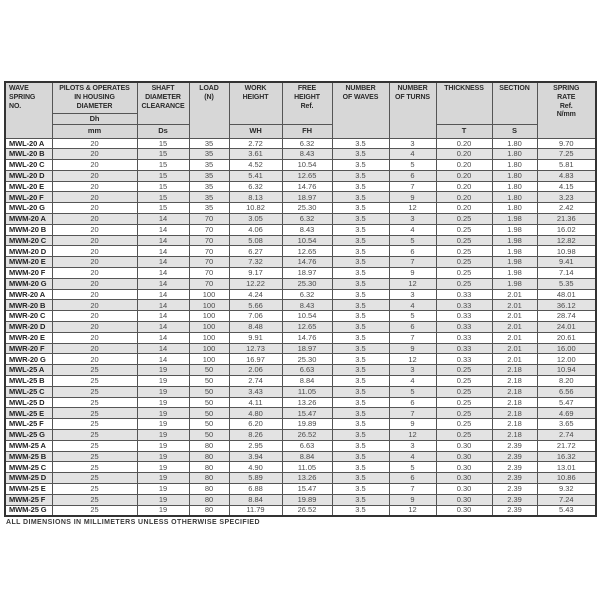 The image size is (600, 600). I want to click on cell-work-height: 12.22, so click(255, 283).